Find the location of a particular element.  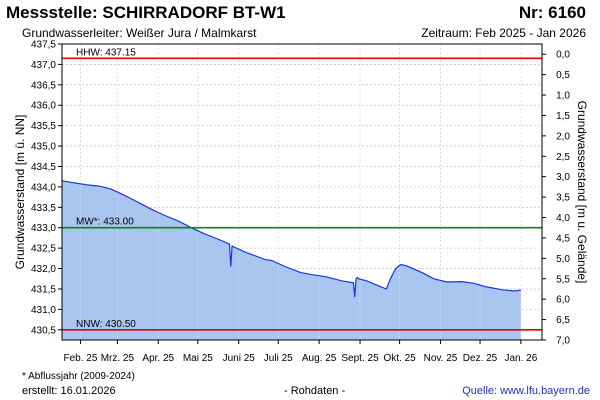

y-tick-label: 433,0 is located at coordinates (43, 228).